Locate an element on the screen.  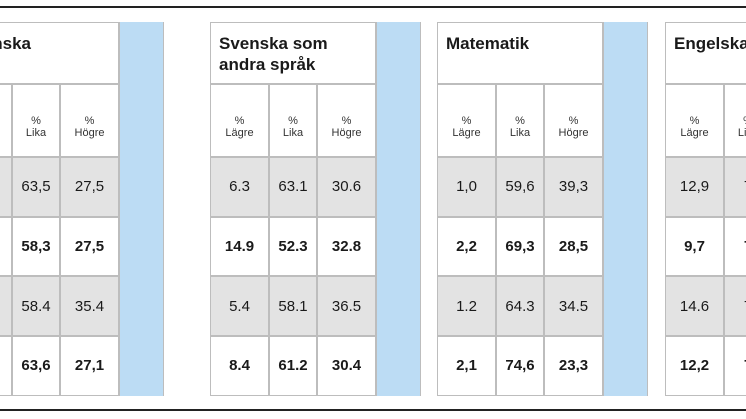
table-cell-same: 74,6 is located at coordinates (520, 366).